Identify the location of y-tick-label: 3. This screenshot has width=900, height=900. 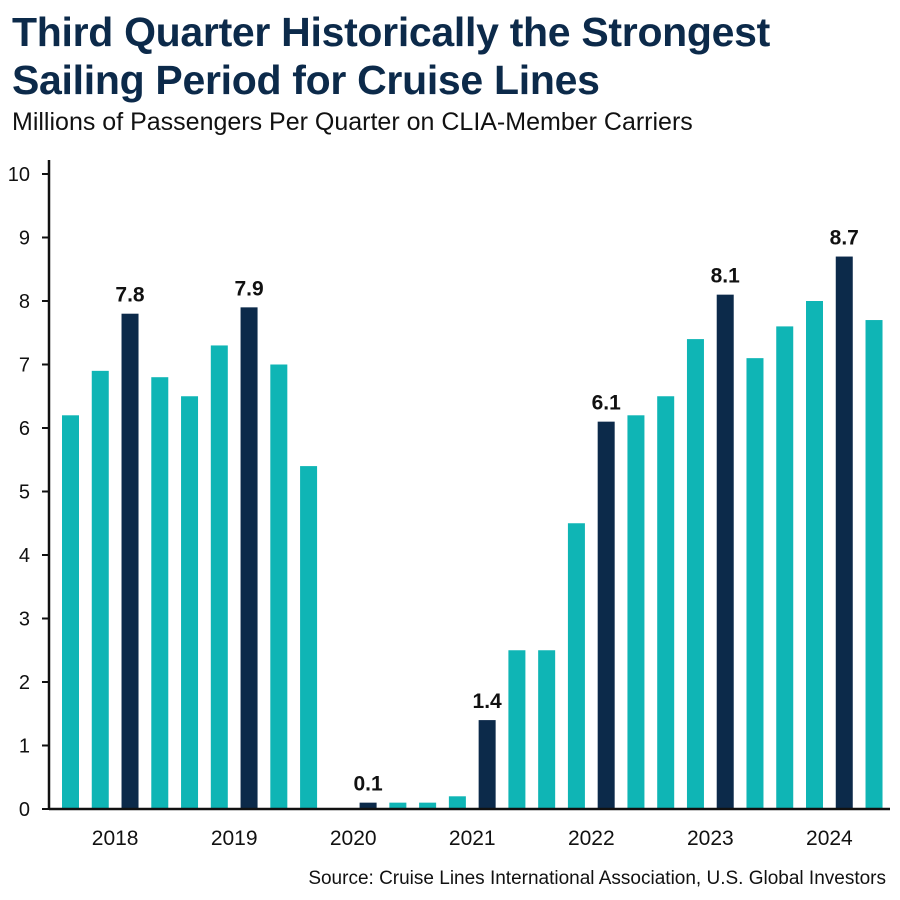
(24, 620).